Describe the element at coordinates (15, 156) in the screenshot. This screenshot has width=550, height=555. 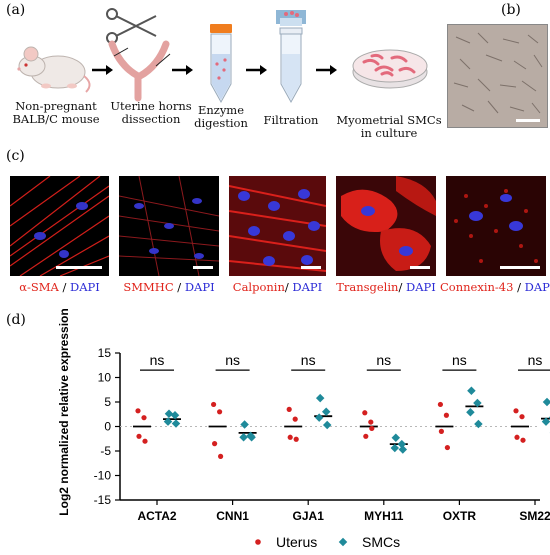
I see `panel-label-c: (c)` at that location.